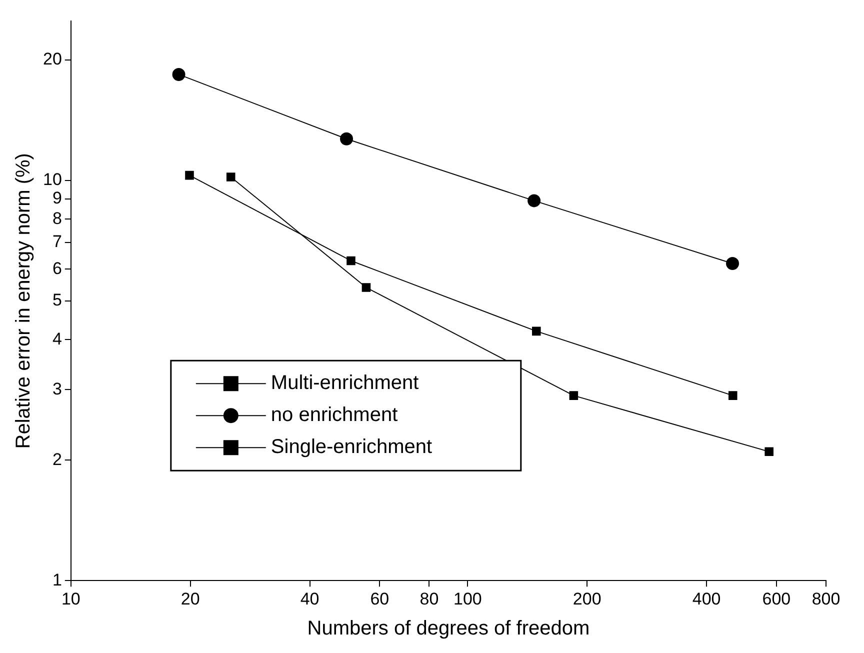  I want to click on y-tick-label: 2, so click(57, 459).